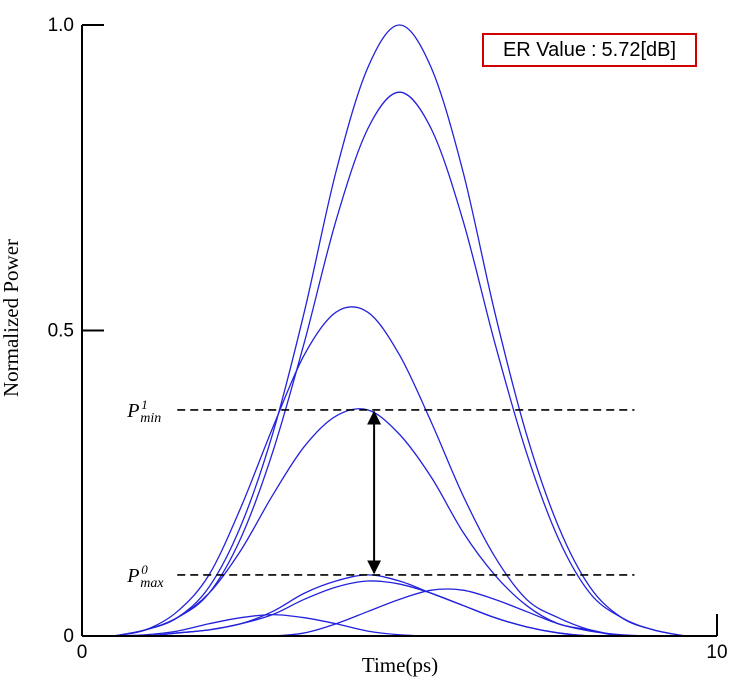  I want to click on threshold-sub-min: min, so click(150, 418).